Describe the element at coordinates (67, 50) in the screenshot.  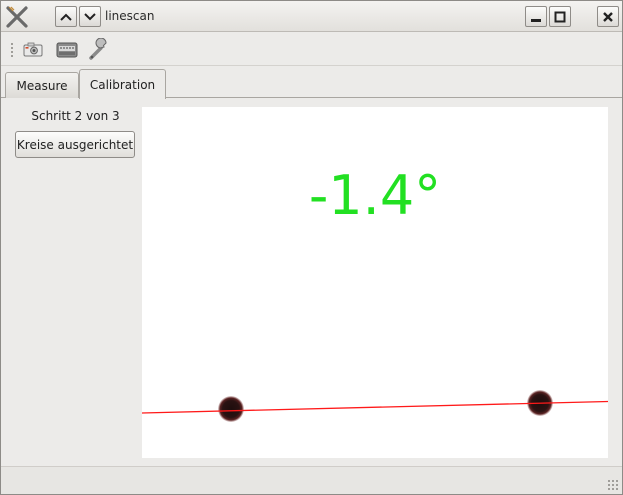
I see `scanner-device-icon` at that location.